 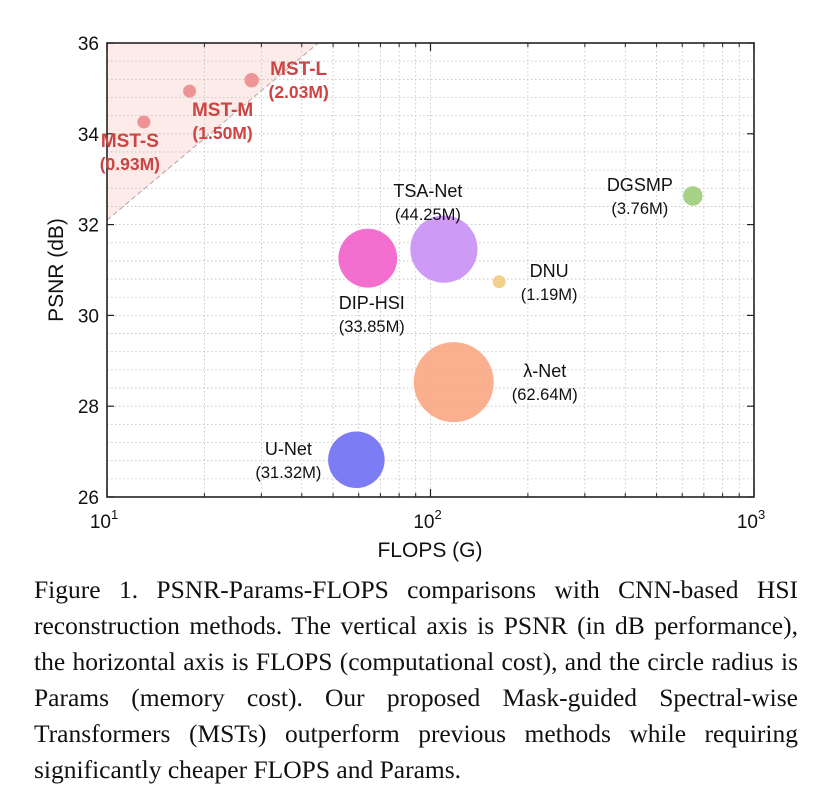 What do you see at coordinates (190, 91) in the screenshot?
I see `point-mst-m` at bounding box center [190, 91].